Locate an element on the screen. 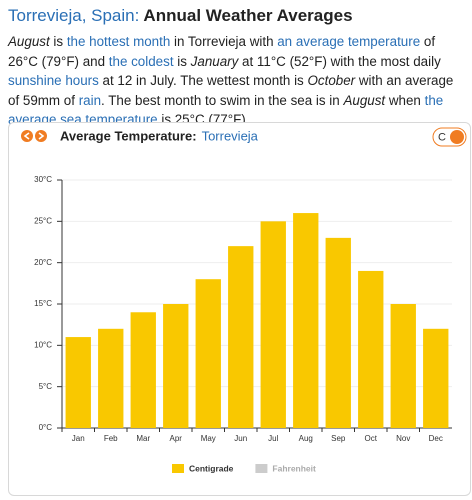 This screenshot has height=500, width=472. icon-next is located at coordinates (41, 136).